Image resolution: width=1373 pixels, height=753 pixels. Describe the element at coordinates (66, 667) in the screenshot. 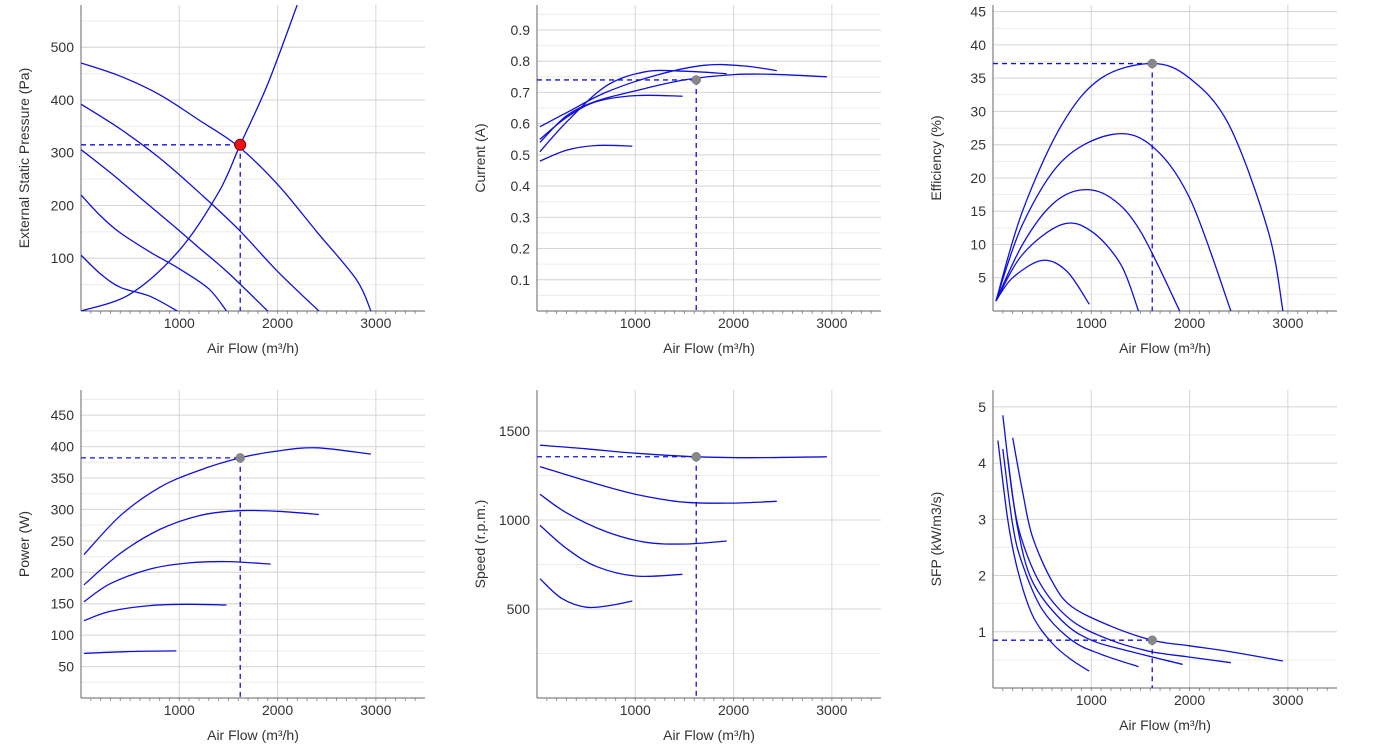

I see `y-tick-label: 50` at that location.